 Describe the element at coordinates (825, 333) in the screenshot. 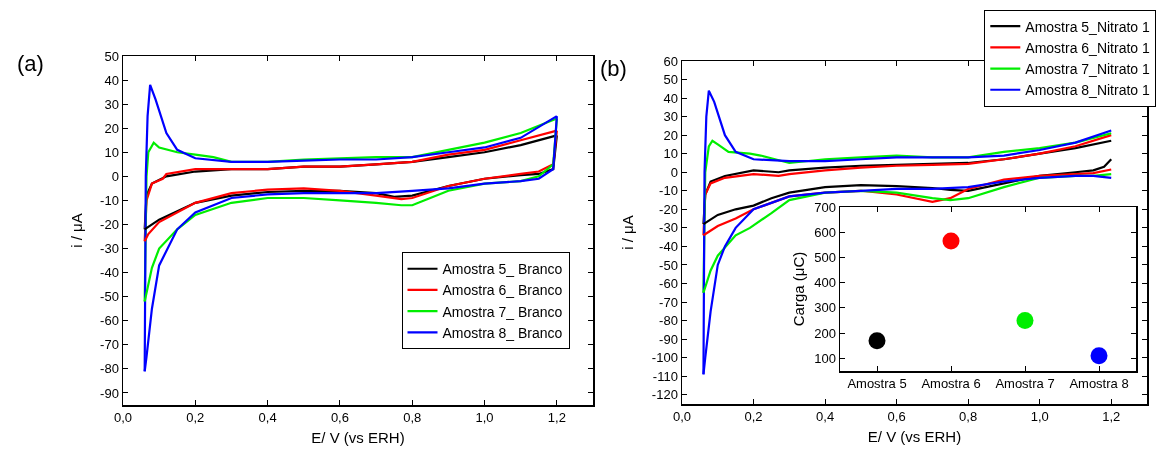

I see `y-tick-label: 200` at that location.